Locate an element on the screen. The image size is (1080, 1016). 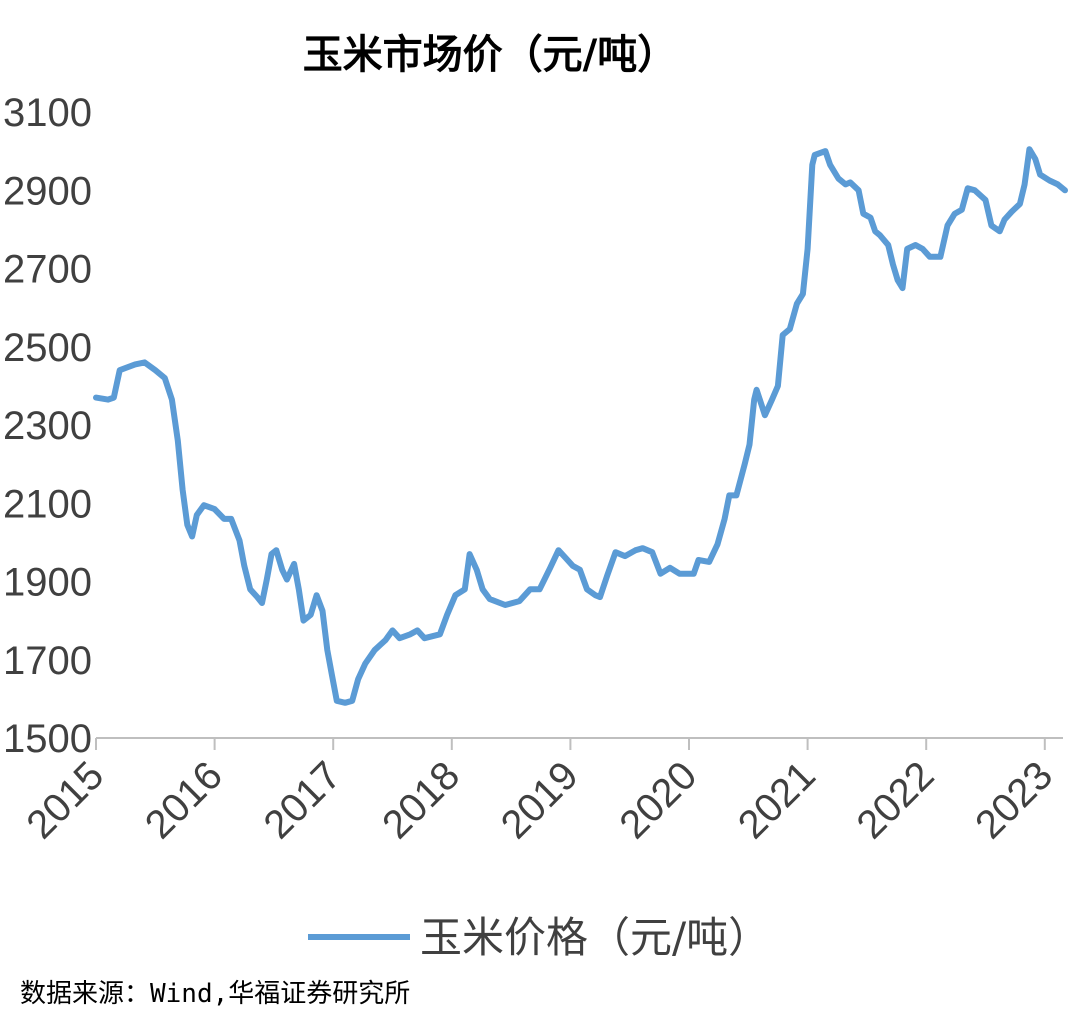
legend: 玉米价格（元/吨） is located at coordinates (539, 937).